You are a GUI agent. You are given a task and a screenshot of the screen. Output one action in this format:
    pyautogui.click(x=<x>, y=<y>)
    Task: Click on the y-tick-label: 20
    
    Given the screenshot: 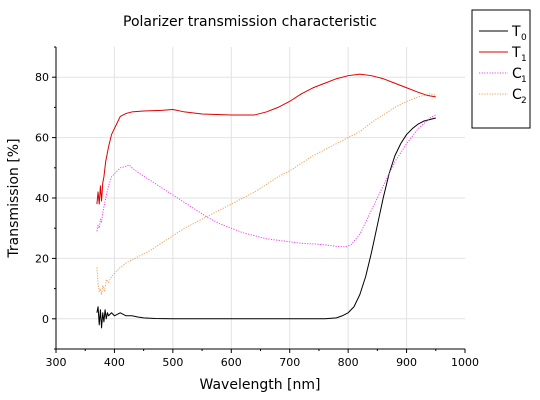 What is the action you would take?
    pyautogui.click(x=42, y=258)
    